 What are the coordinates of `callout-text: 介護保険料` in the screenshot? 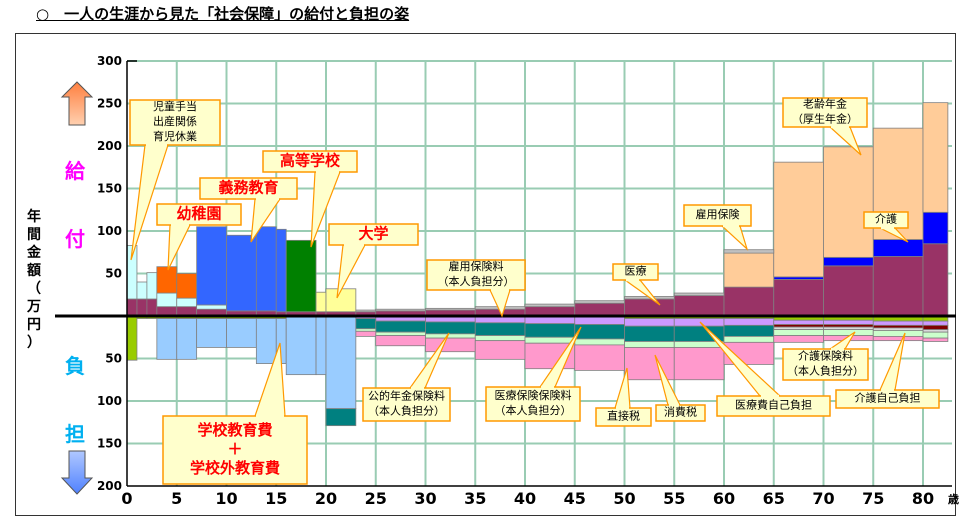 It's located at (825, 355).